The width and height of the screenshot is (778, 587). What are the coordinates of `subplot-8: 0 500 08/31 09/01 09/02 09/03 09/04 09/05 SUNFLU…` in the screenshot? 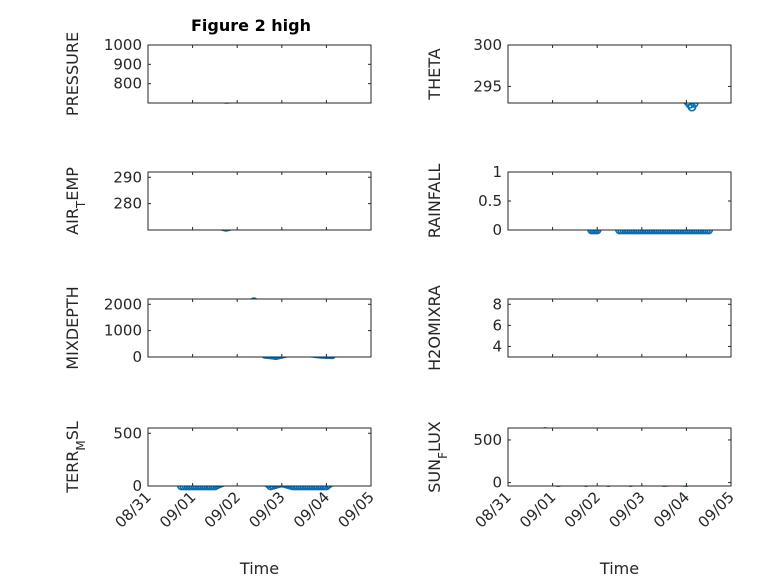 It's located at (581, 499).